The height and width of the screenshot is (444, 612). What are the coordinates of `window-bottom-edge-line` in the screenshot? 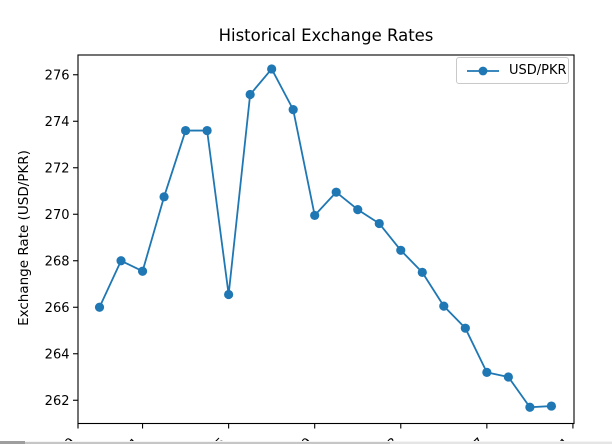 It's located at (207, 443).